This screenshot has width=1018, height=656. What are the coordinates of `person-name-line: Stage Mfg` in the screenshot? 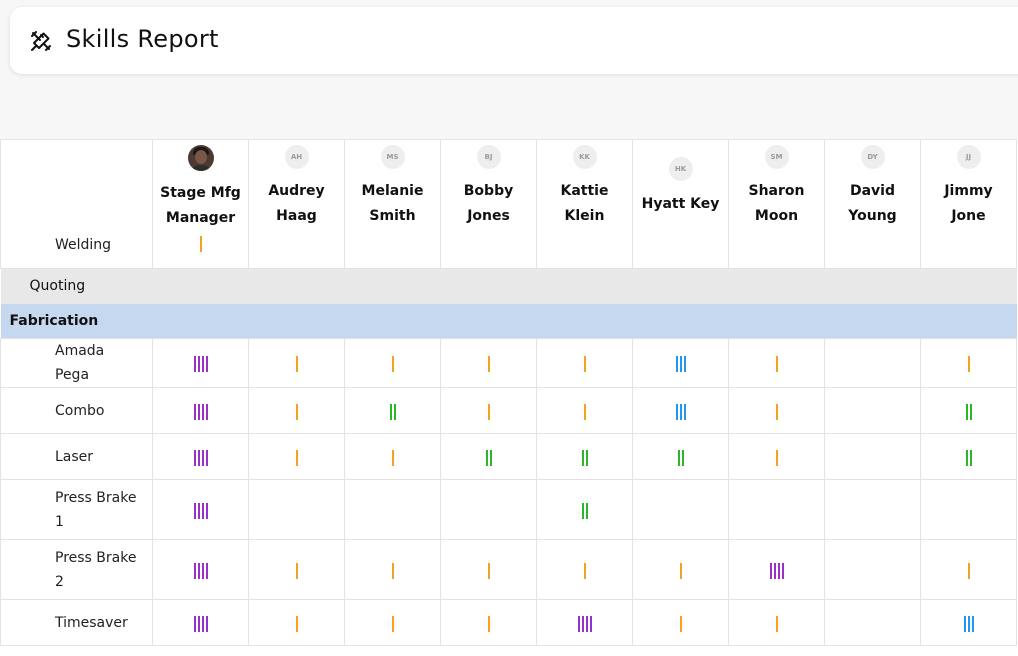 It's located at (200, 193).